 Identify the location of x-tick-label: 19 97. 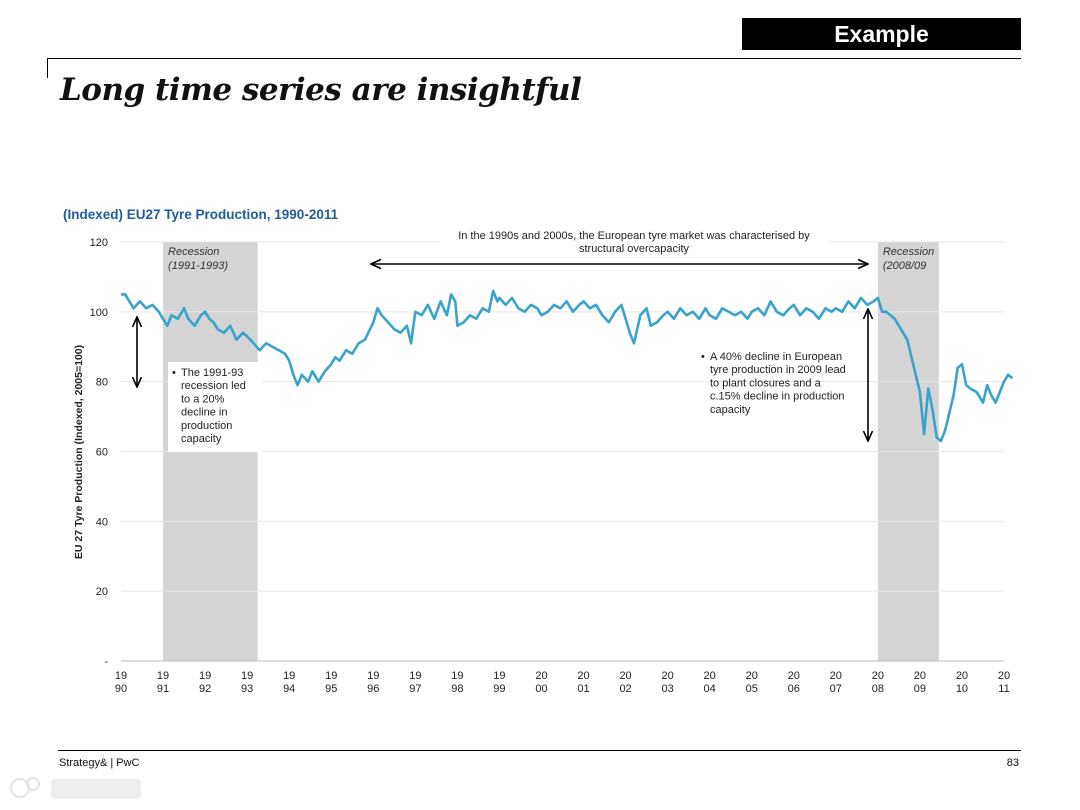
(415, 682).